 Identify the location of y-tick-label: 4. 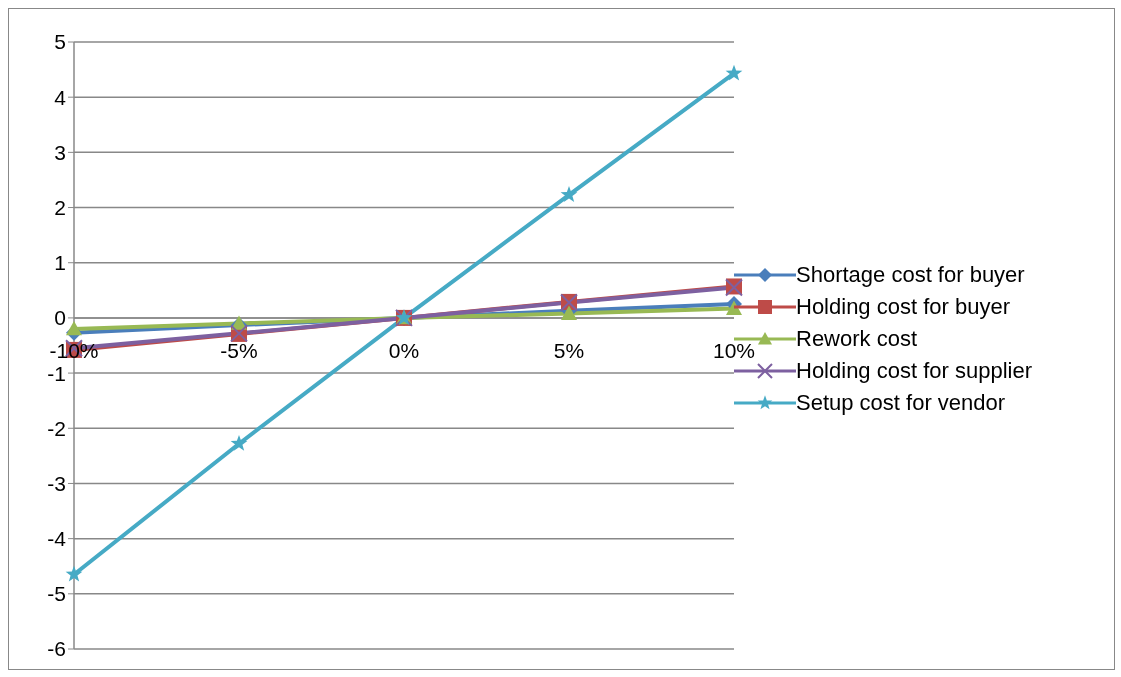
(60, 97).